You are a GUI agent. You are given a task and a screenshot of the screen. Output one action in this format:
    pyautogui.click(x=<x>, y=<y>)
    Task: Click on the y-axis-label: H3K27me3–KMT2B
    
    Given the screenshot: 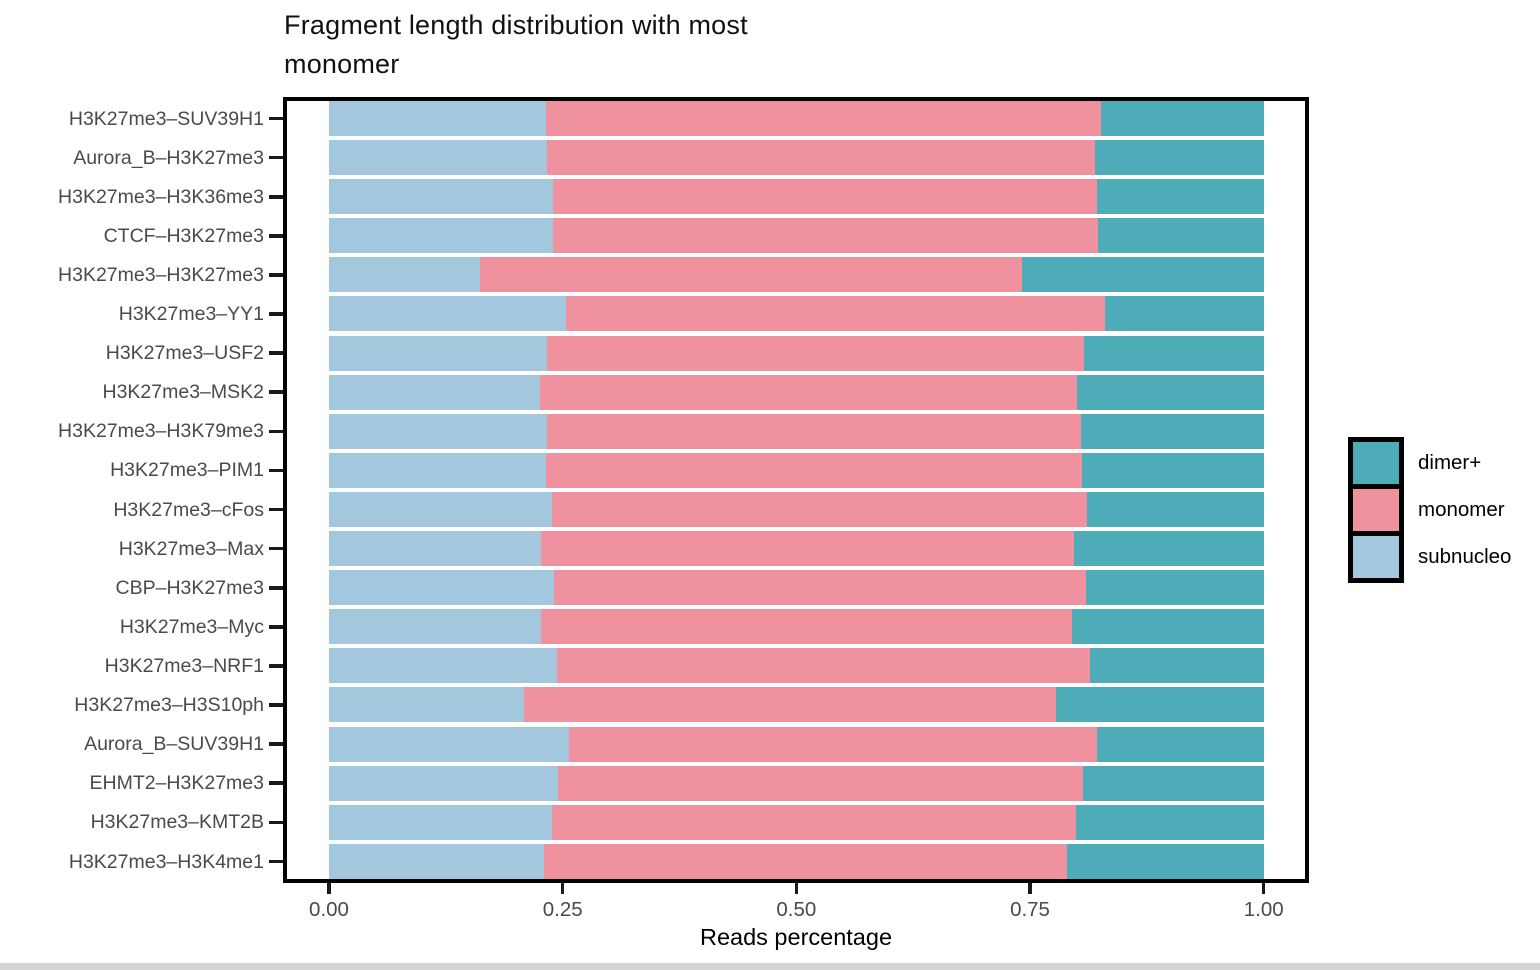 What is the action you would take?
    pyautogui.click(x=177, y=822)
    